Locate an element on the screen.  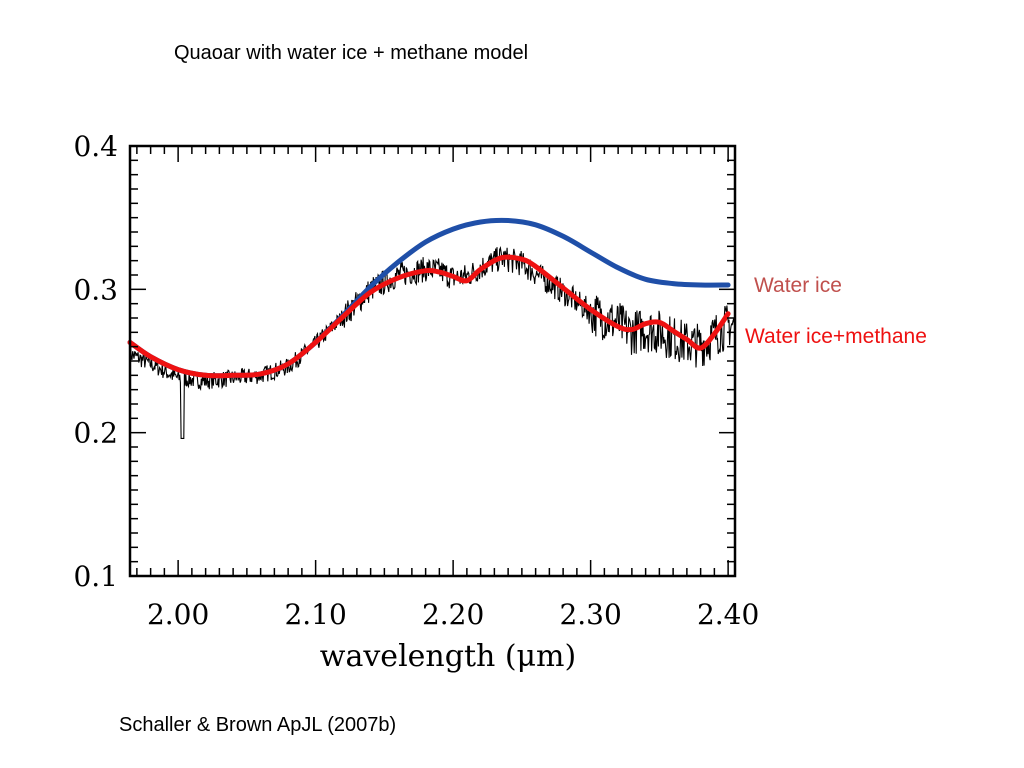
x-tick-label: 2.20 is located at coordinates (453, 614).